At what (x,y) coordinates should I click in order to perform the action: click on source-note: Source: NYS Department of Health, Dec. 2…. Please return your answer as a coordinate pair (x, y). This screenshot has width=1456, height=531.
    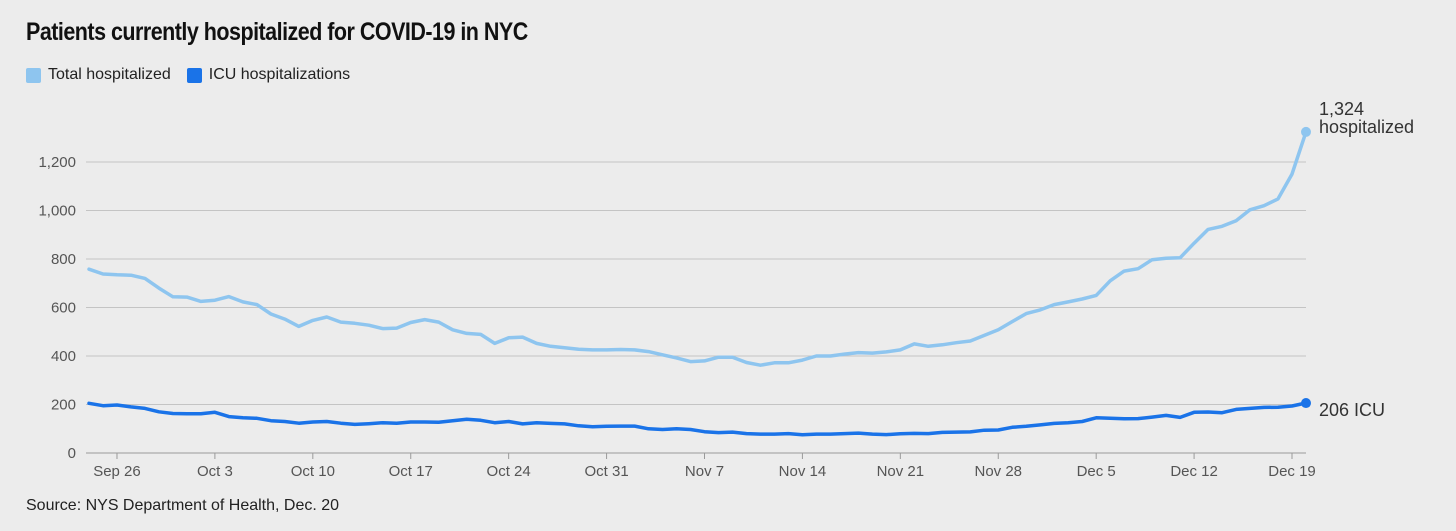
    Looking at the image, I should click on (183, 505).